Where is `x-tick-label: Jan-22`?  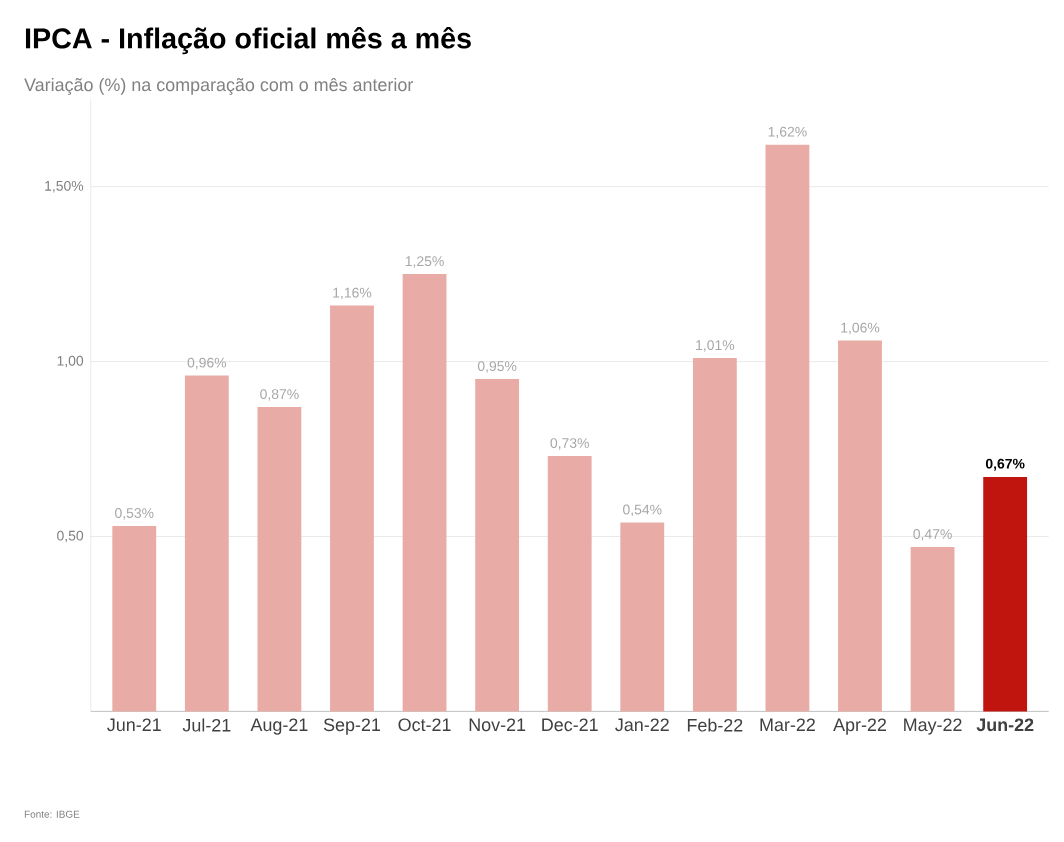
x-tick-label: Jan-22 is located at coordinates (642, 725).